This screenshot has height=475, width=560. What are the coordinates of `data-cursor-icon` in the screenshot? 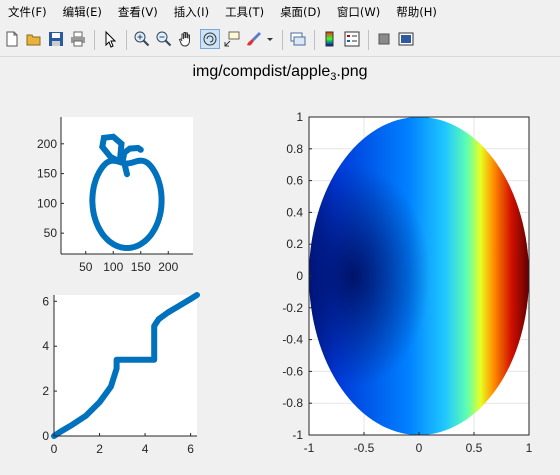 It's located at (232, 39).